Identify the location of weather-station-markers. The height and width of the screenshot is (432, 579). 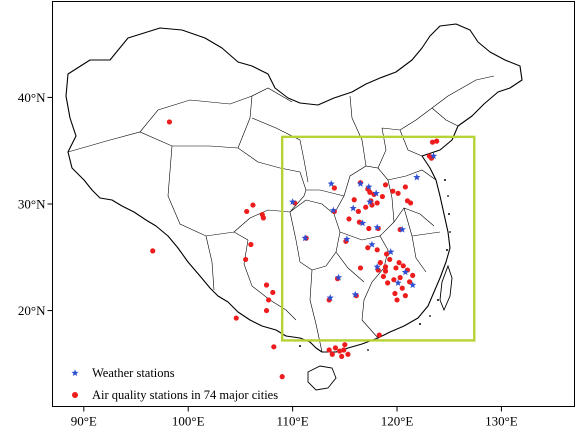
(363, 226).